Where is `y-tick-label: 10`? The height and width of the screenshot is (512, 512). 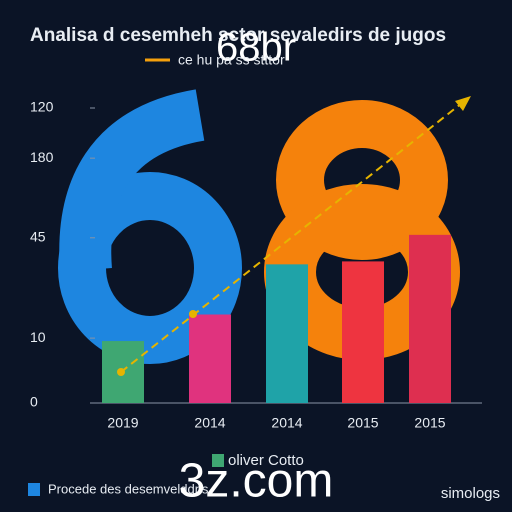
y-tick-label: 10 is located at coordinates (38, 337).